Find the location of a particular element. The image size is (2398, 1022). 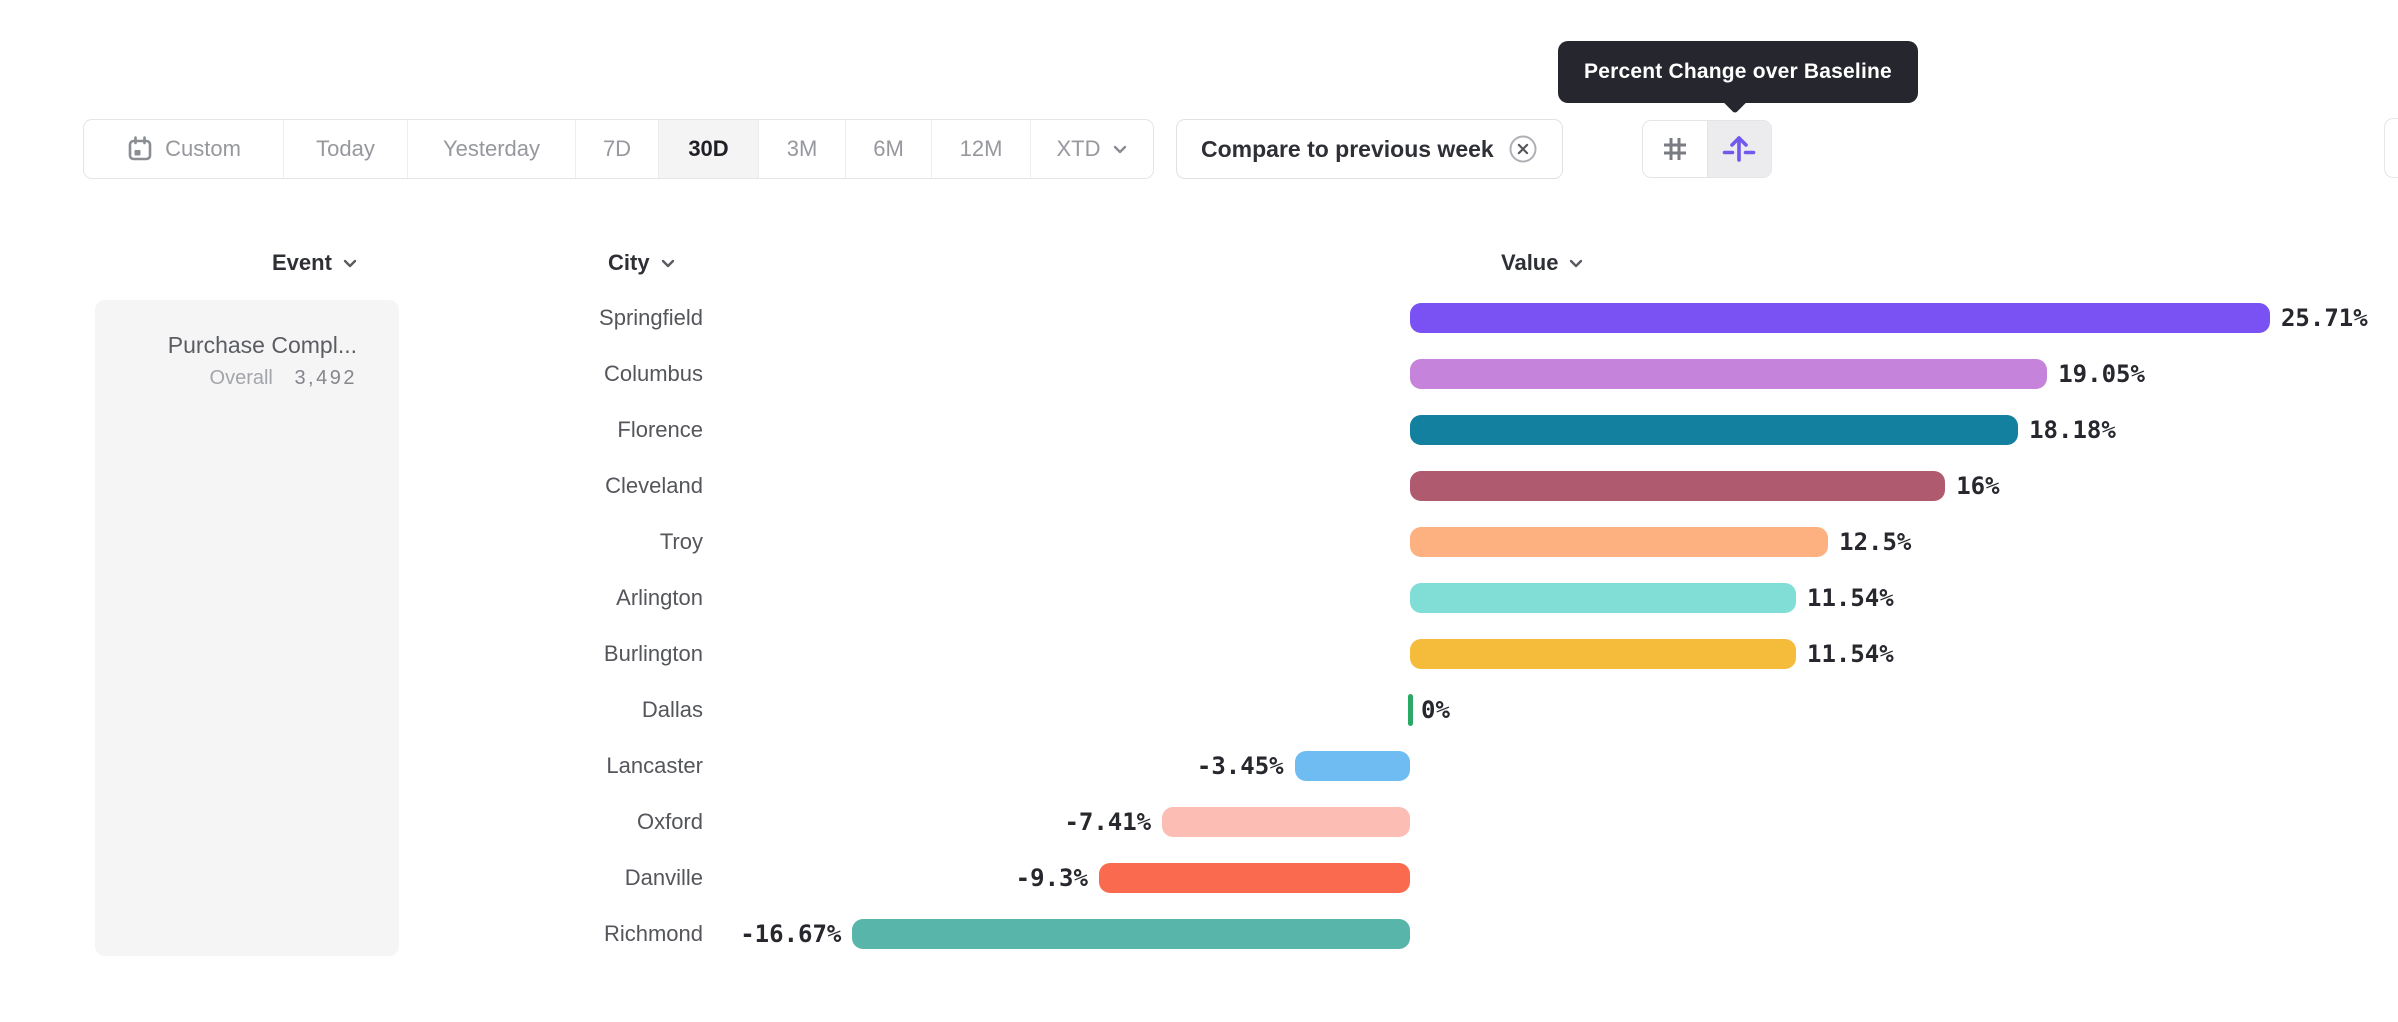

bar-value-label: 16% is located at coordinates (1978, 486).